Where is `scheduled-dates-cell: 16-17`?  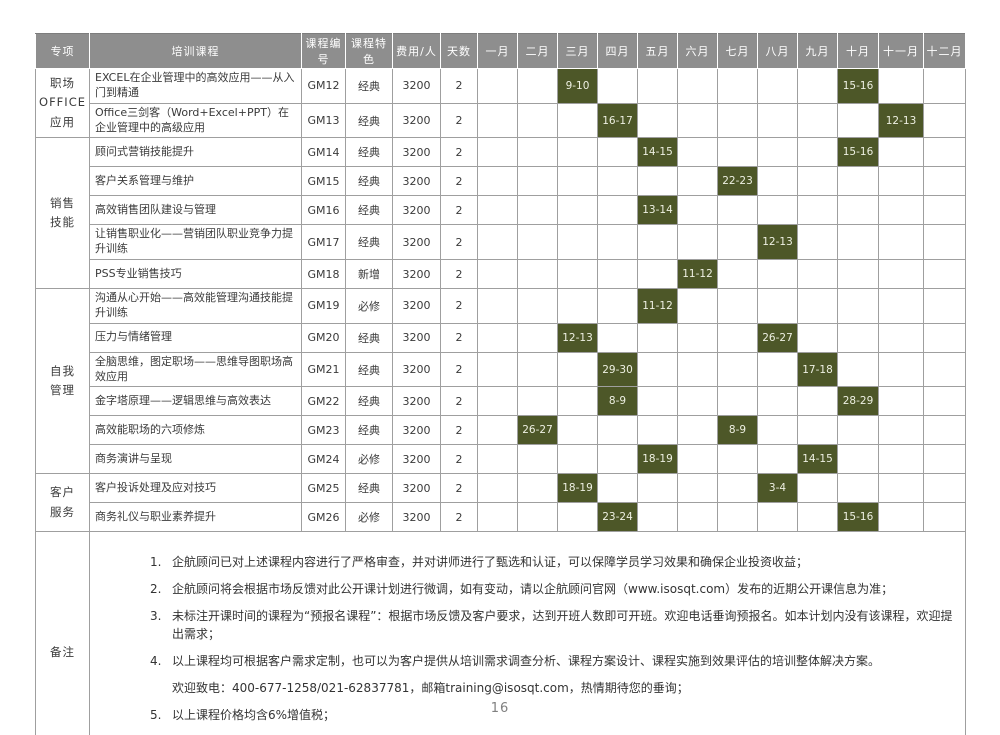
scheduled-dates-cell: 16-17 is located at coordinates (617, 120).